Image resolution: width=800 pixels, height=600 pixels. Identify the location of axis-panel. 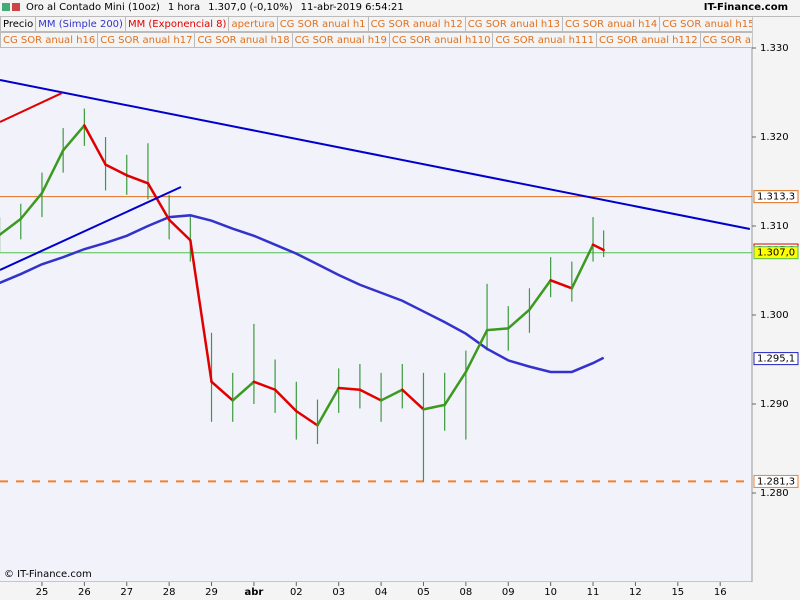
(776, 300).